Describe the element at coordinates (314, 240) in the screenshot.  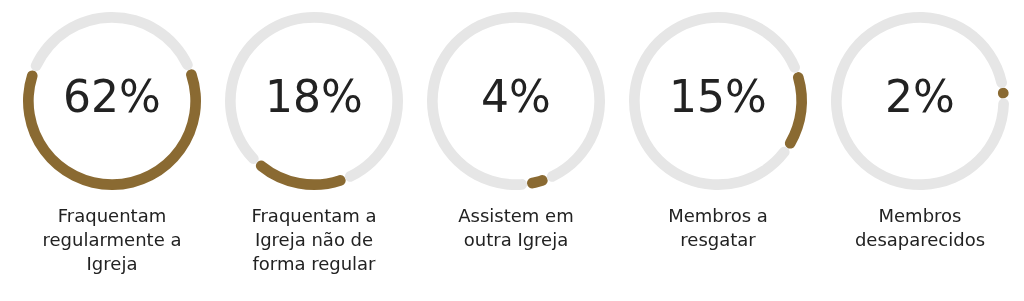
I see `text: Fraquentam a Igreja não de forma regular` at that location.